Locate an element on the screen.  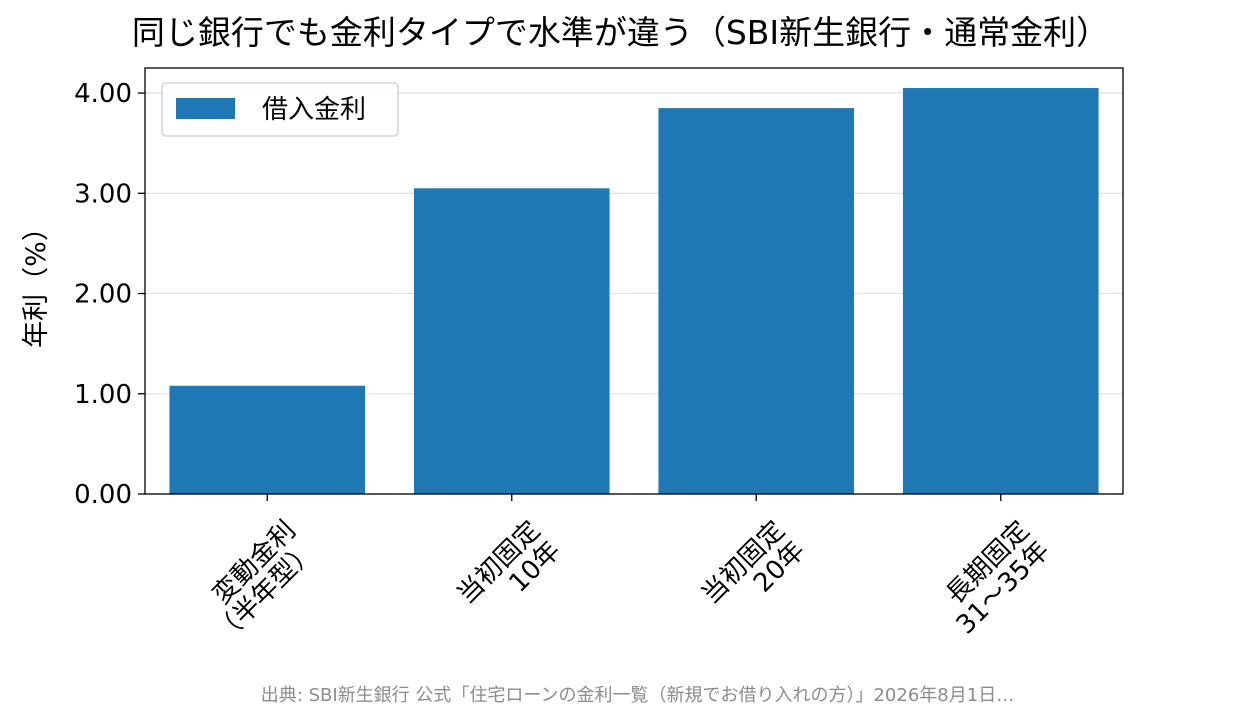
x-tick-label: 当初固定20年 is located at coordinates (753, 572).